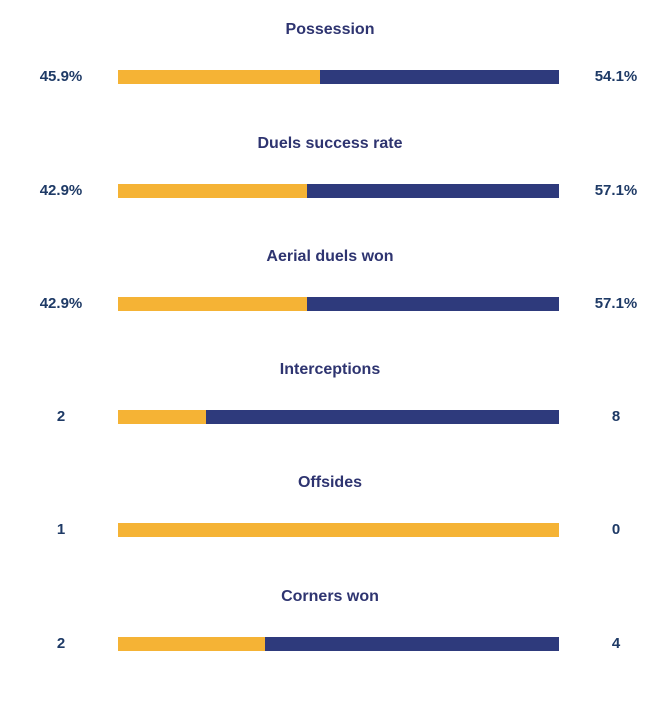 Image resolution: width=660 pixels, height=702 pixels. I want to click on stat-row-offsides: Offsides 1 0, so click(330, 523).